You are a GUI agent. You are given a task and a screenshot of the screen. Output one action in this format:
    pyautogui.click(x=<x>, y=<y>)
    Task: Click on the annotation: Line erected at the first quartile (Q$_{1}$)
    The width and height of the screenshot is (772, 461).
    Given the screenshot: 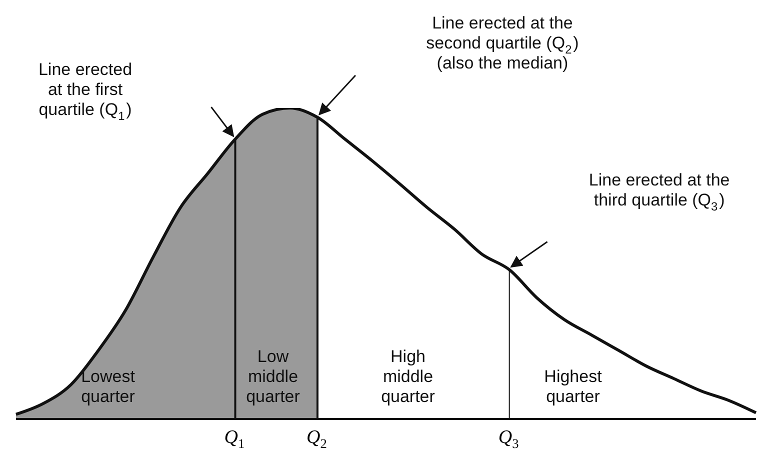 What is the action you would take?
    pyautogui.click(x=85, y=92)
    